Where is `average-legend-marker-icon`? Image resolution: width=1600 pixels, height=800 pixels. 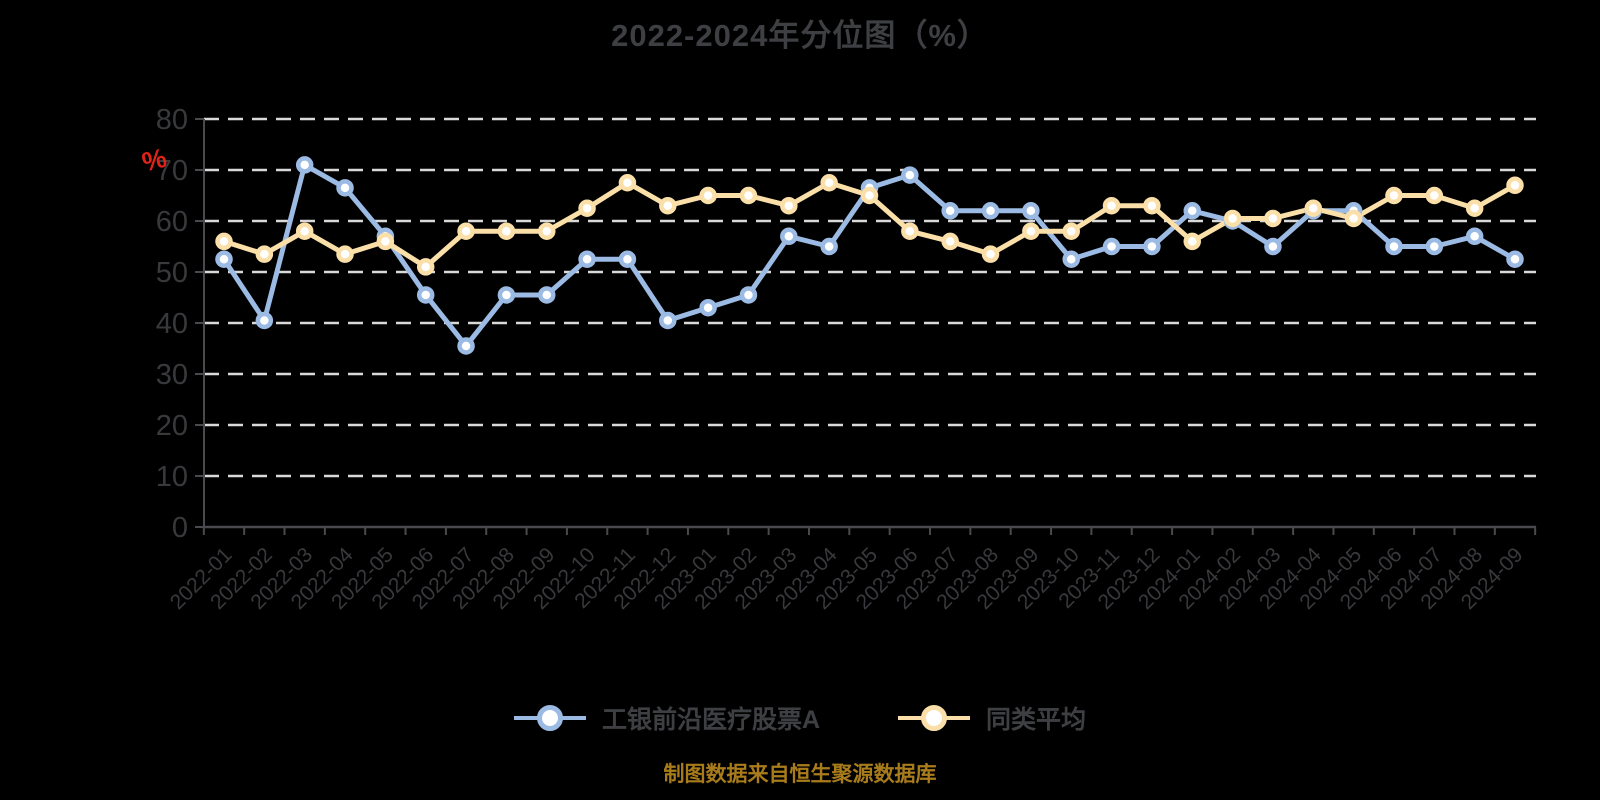
average-legend-marker-icon is located at coordinates (934, 718).